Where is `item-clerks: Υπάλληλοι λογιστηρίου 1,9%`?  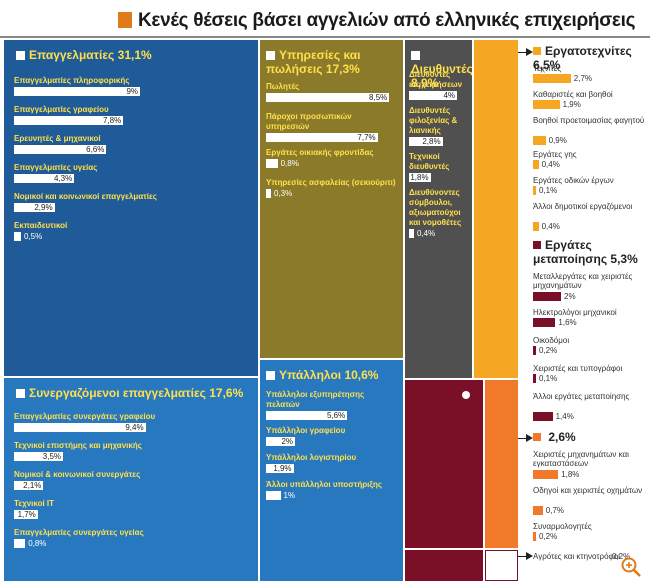
item-clerks: Υπάλληλοι λογιστηρίου 1,9% is located at coordinates (331, 463).